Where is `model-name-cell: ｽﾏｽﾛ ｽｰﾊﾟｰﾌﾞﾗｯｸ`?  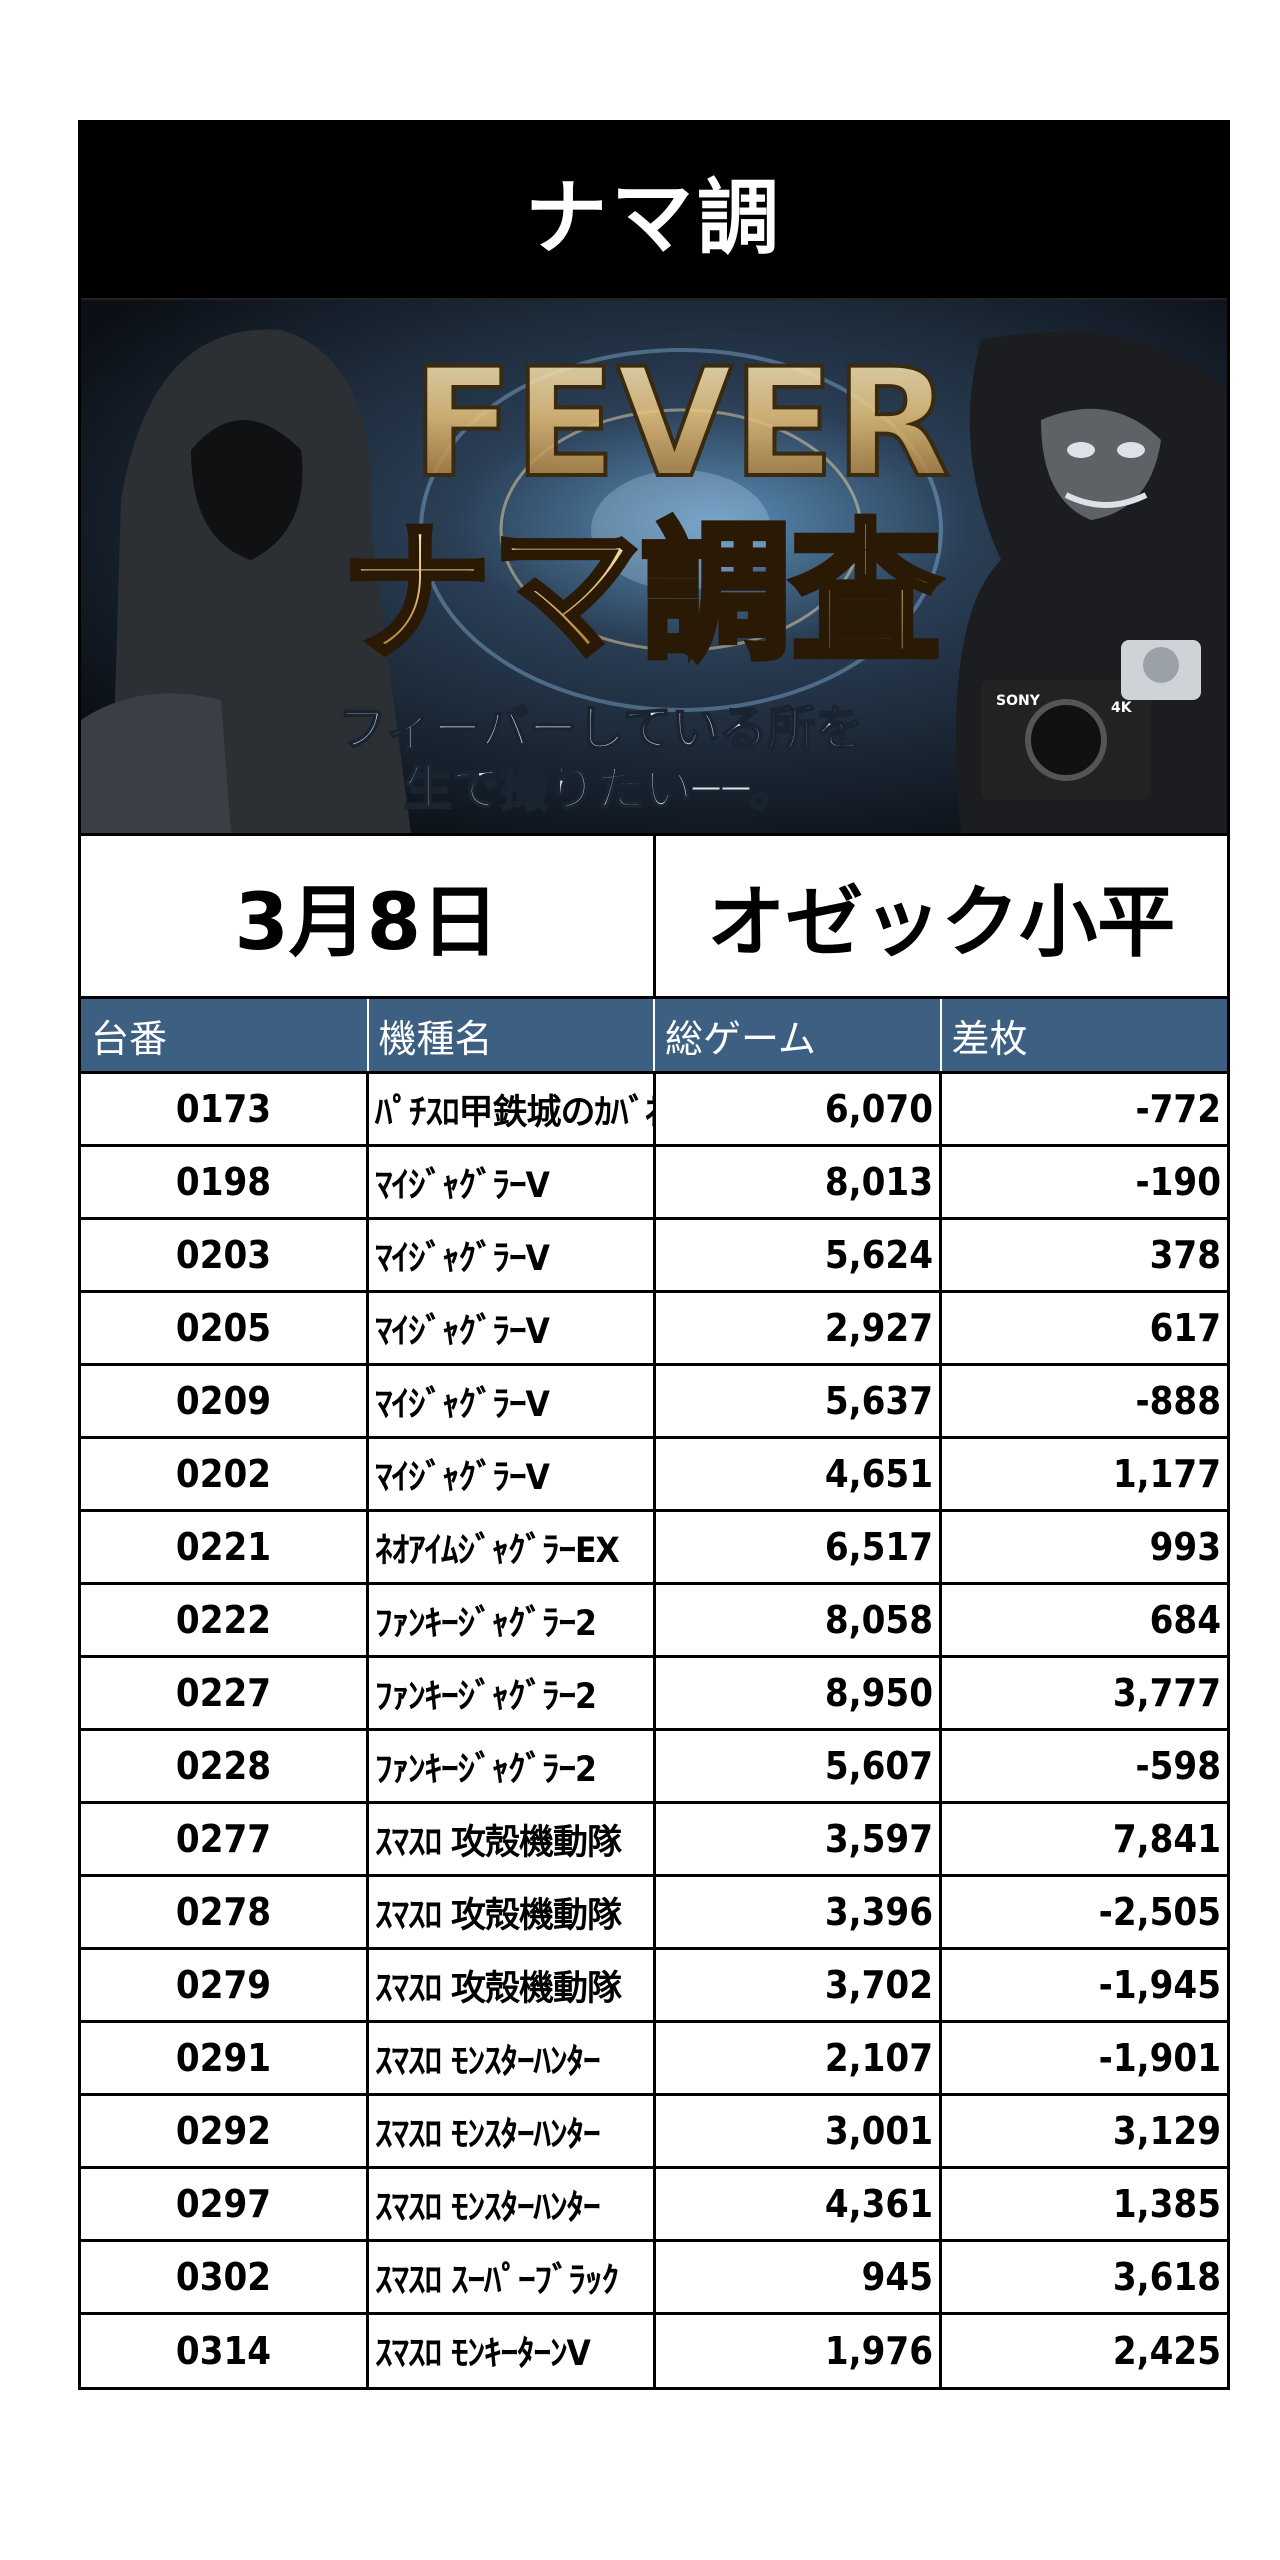 model-name-cell: ｽﾏｽﾛ ｽｰﾊﾟｰﾌﾞﾗｯｸ is located at coordinates (510, 2276).